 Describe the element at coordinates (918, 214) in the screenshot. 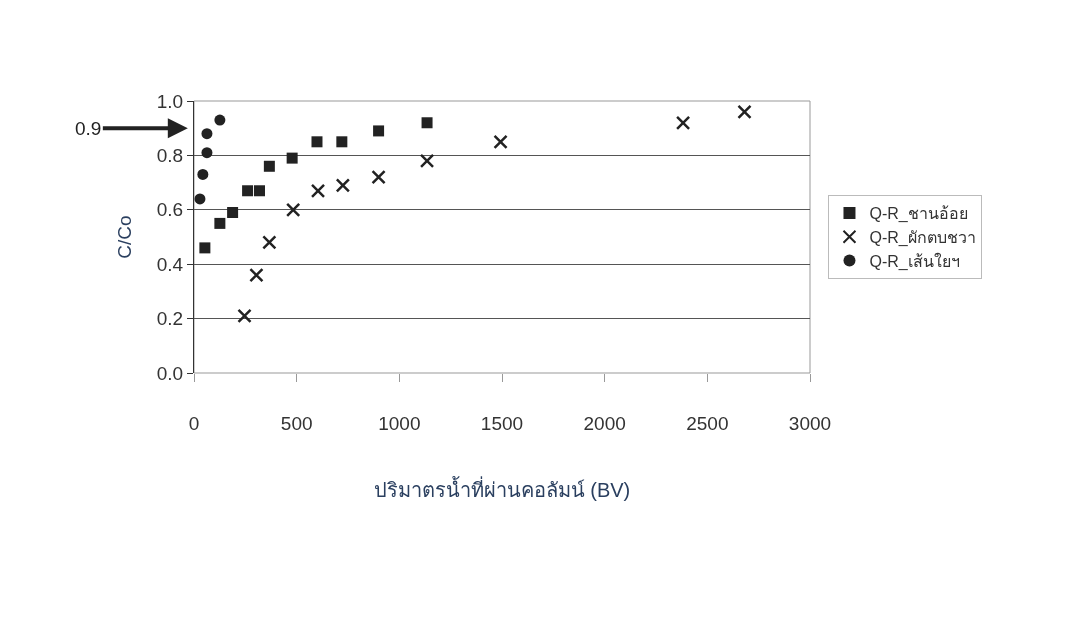

I see `legend-label: Q-R_ชานอ้อย` at that location.